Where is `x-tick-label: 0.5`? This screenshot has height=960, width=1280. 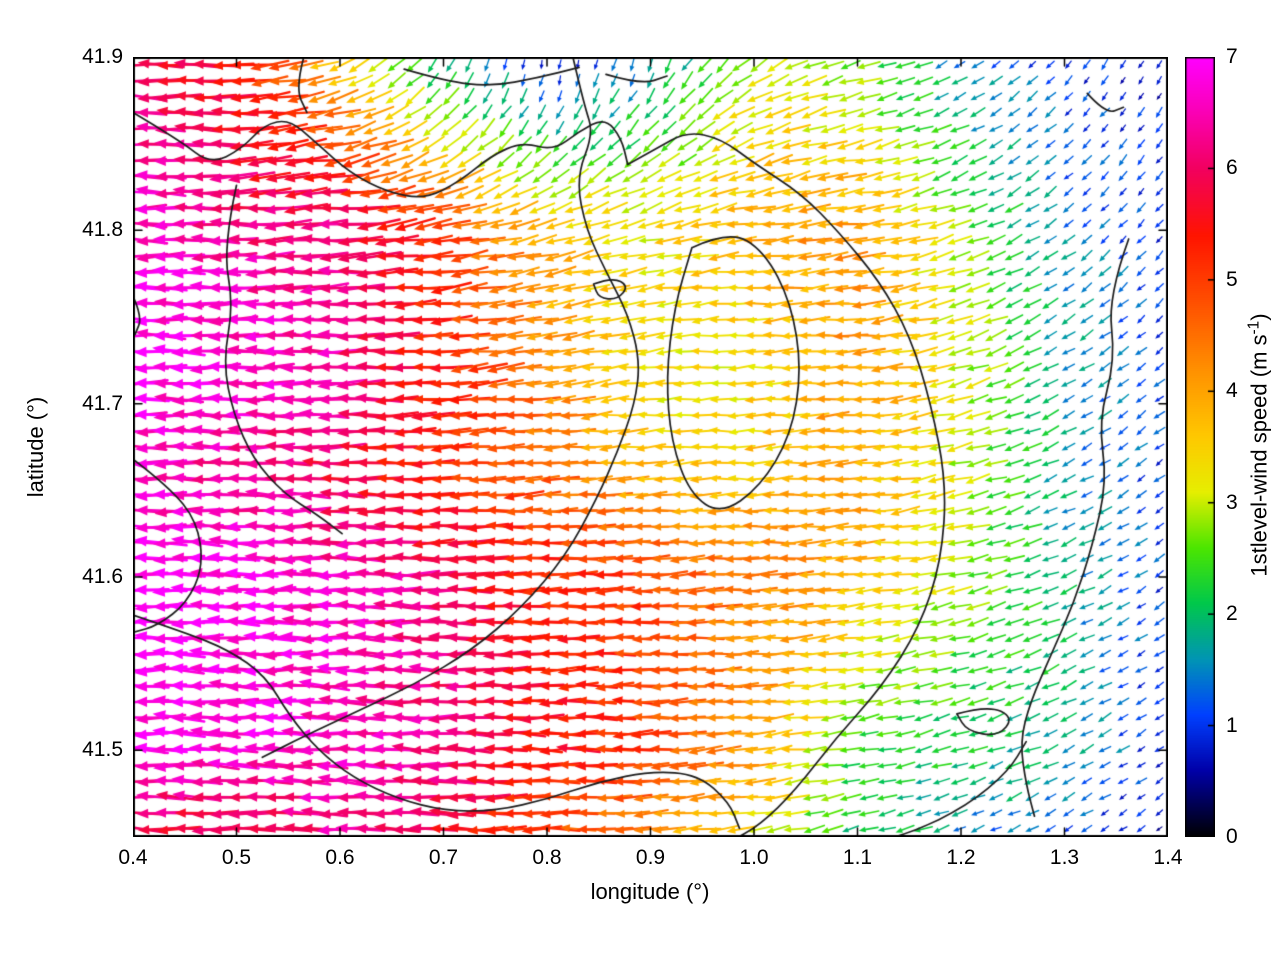 x-tick-label: 0.5 is located at coordinates (236, 857).